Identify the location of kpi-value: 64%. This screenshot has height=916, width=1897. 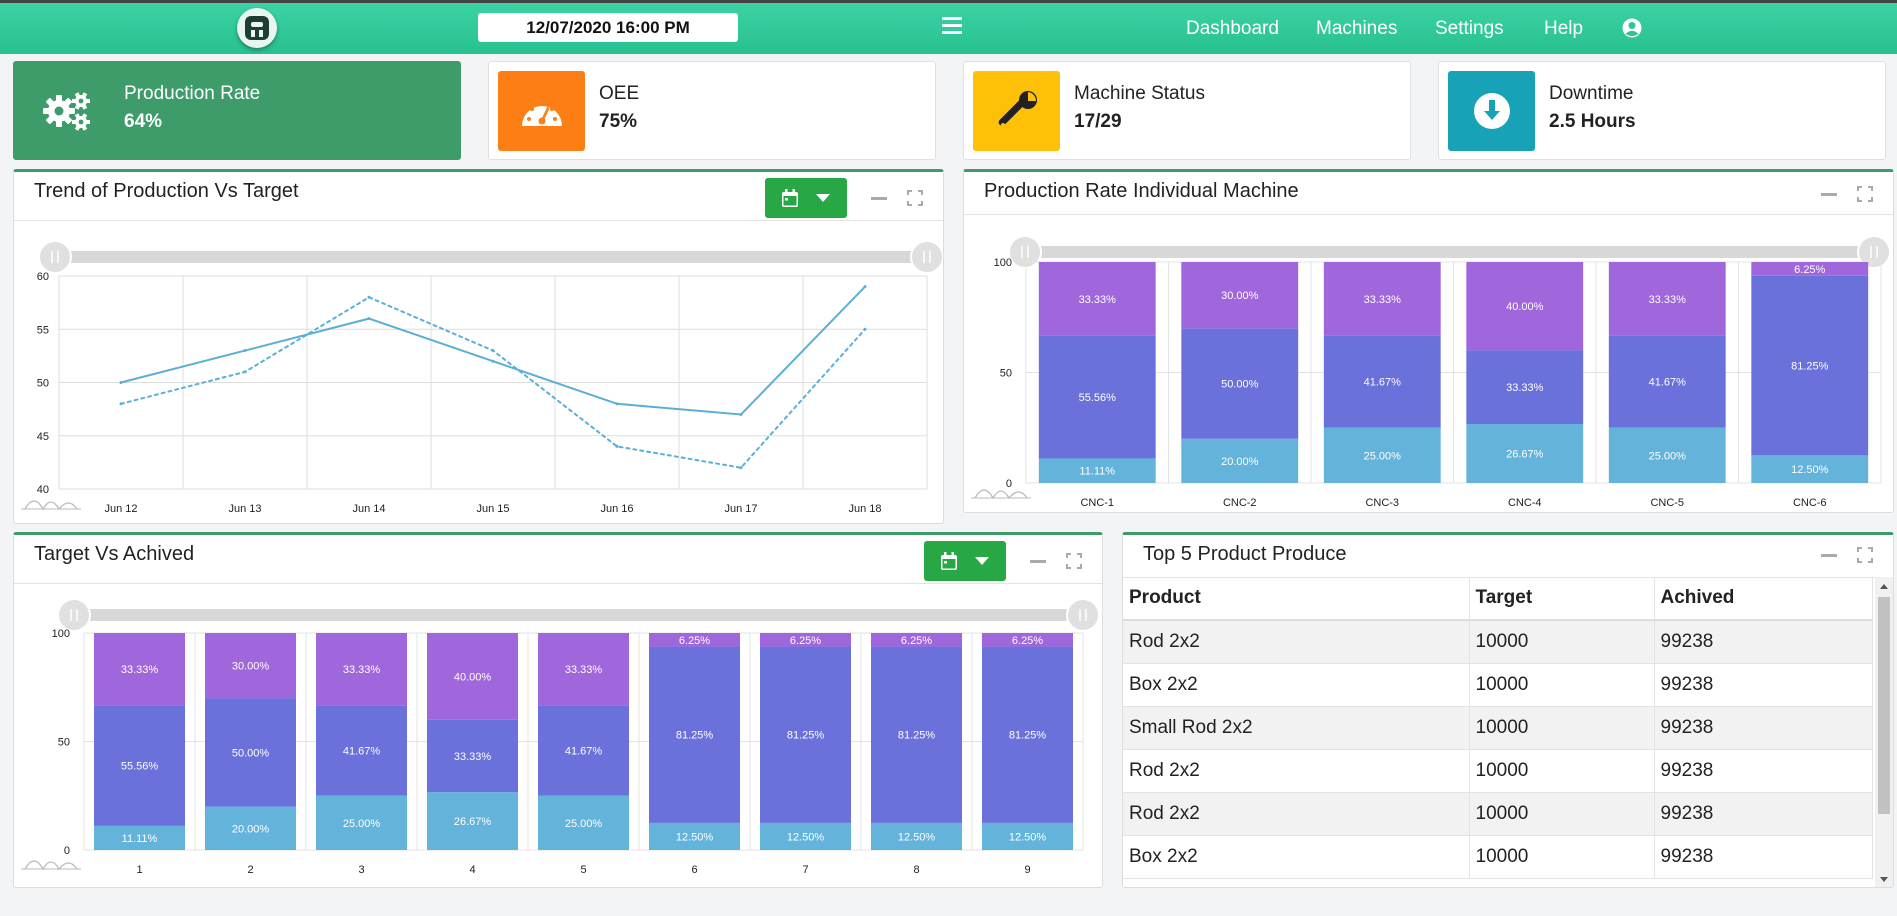
(143, 121).